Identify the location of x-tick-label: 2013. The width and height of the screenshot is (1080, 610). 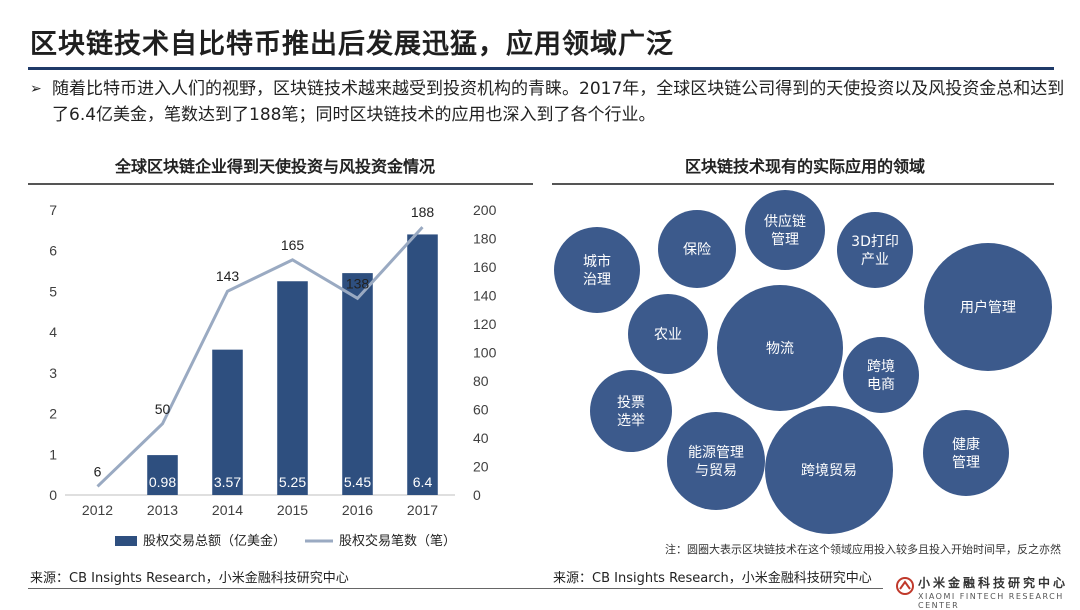
(162, 510).